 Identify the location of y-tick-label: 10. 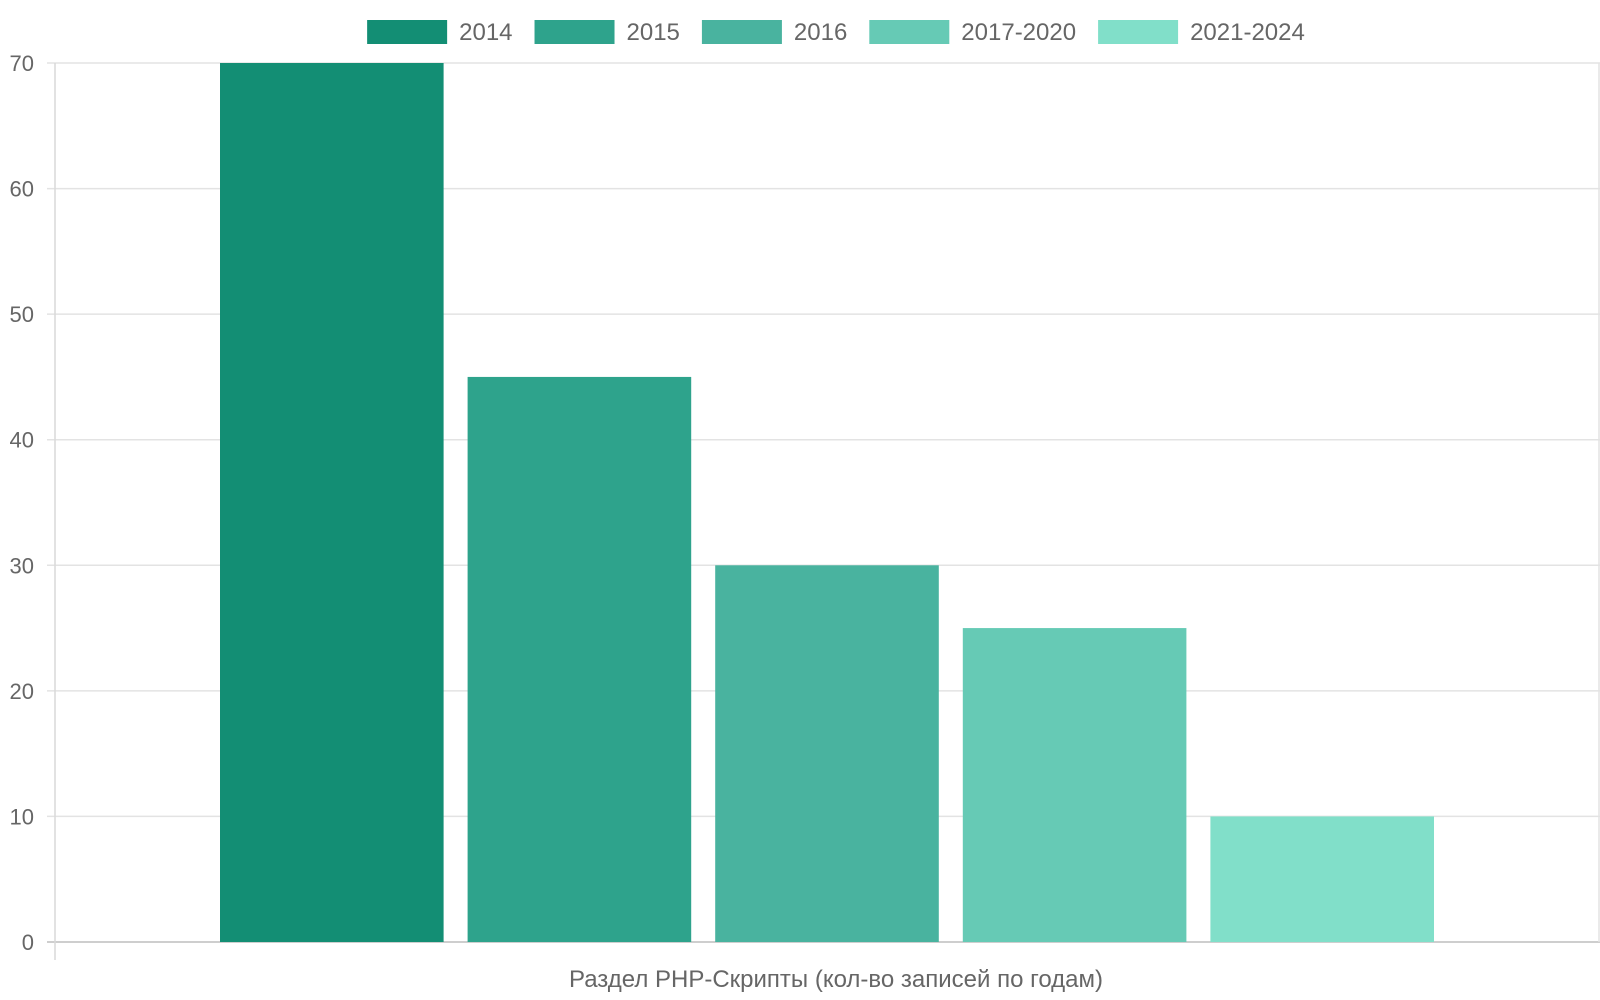
(22, 816).